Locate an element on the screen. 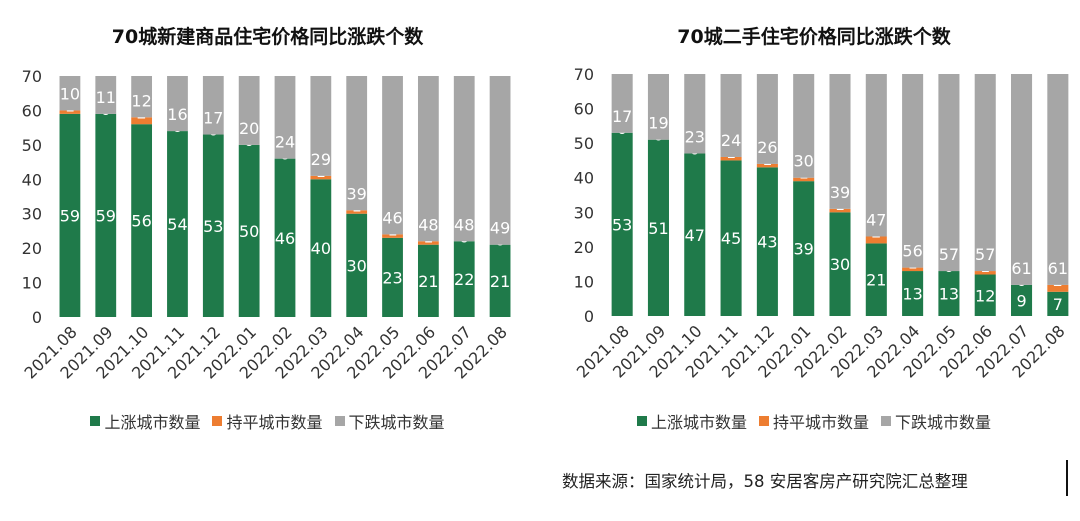  data-label: 59 is located at coordinates (106, 215).